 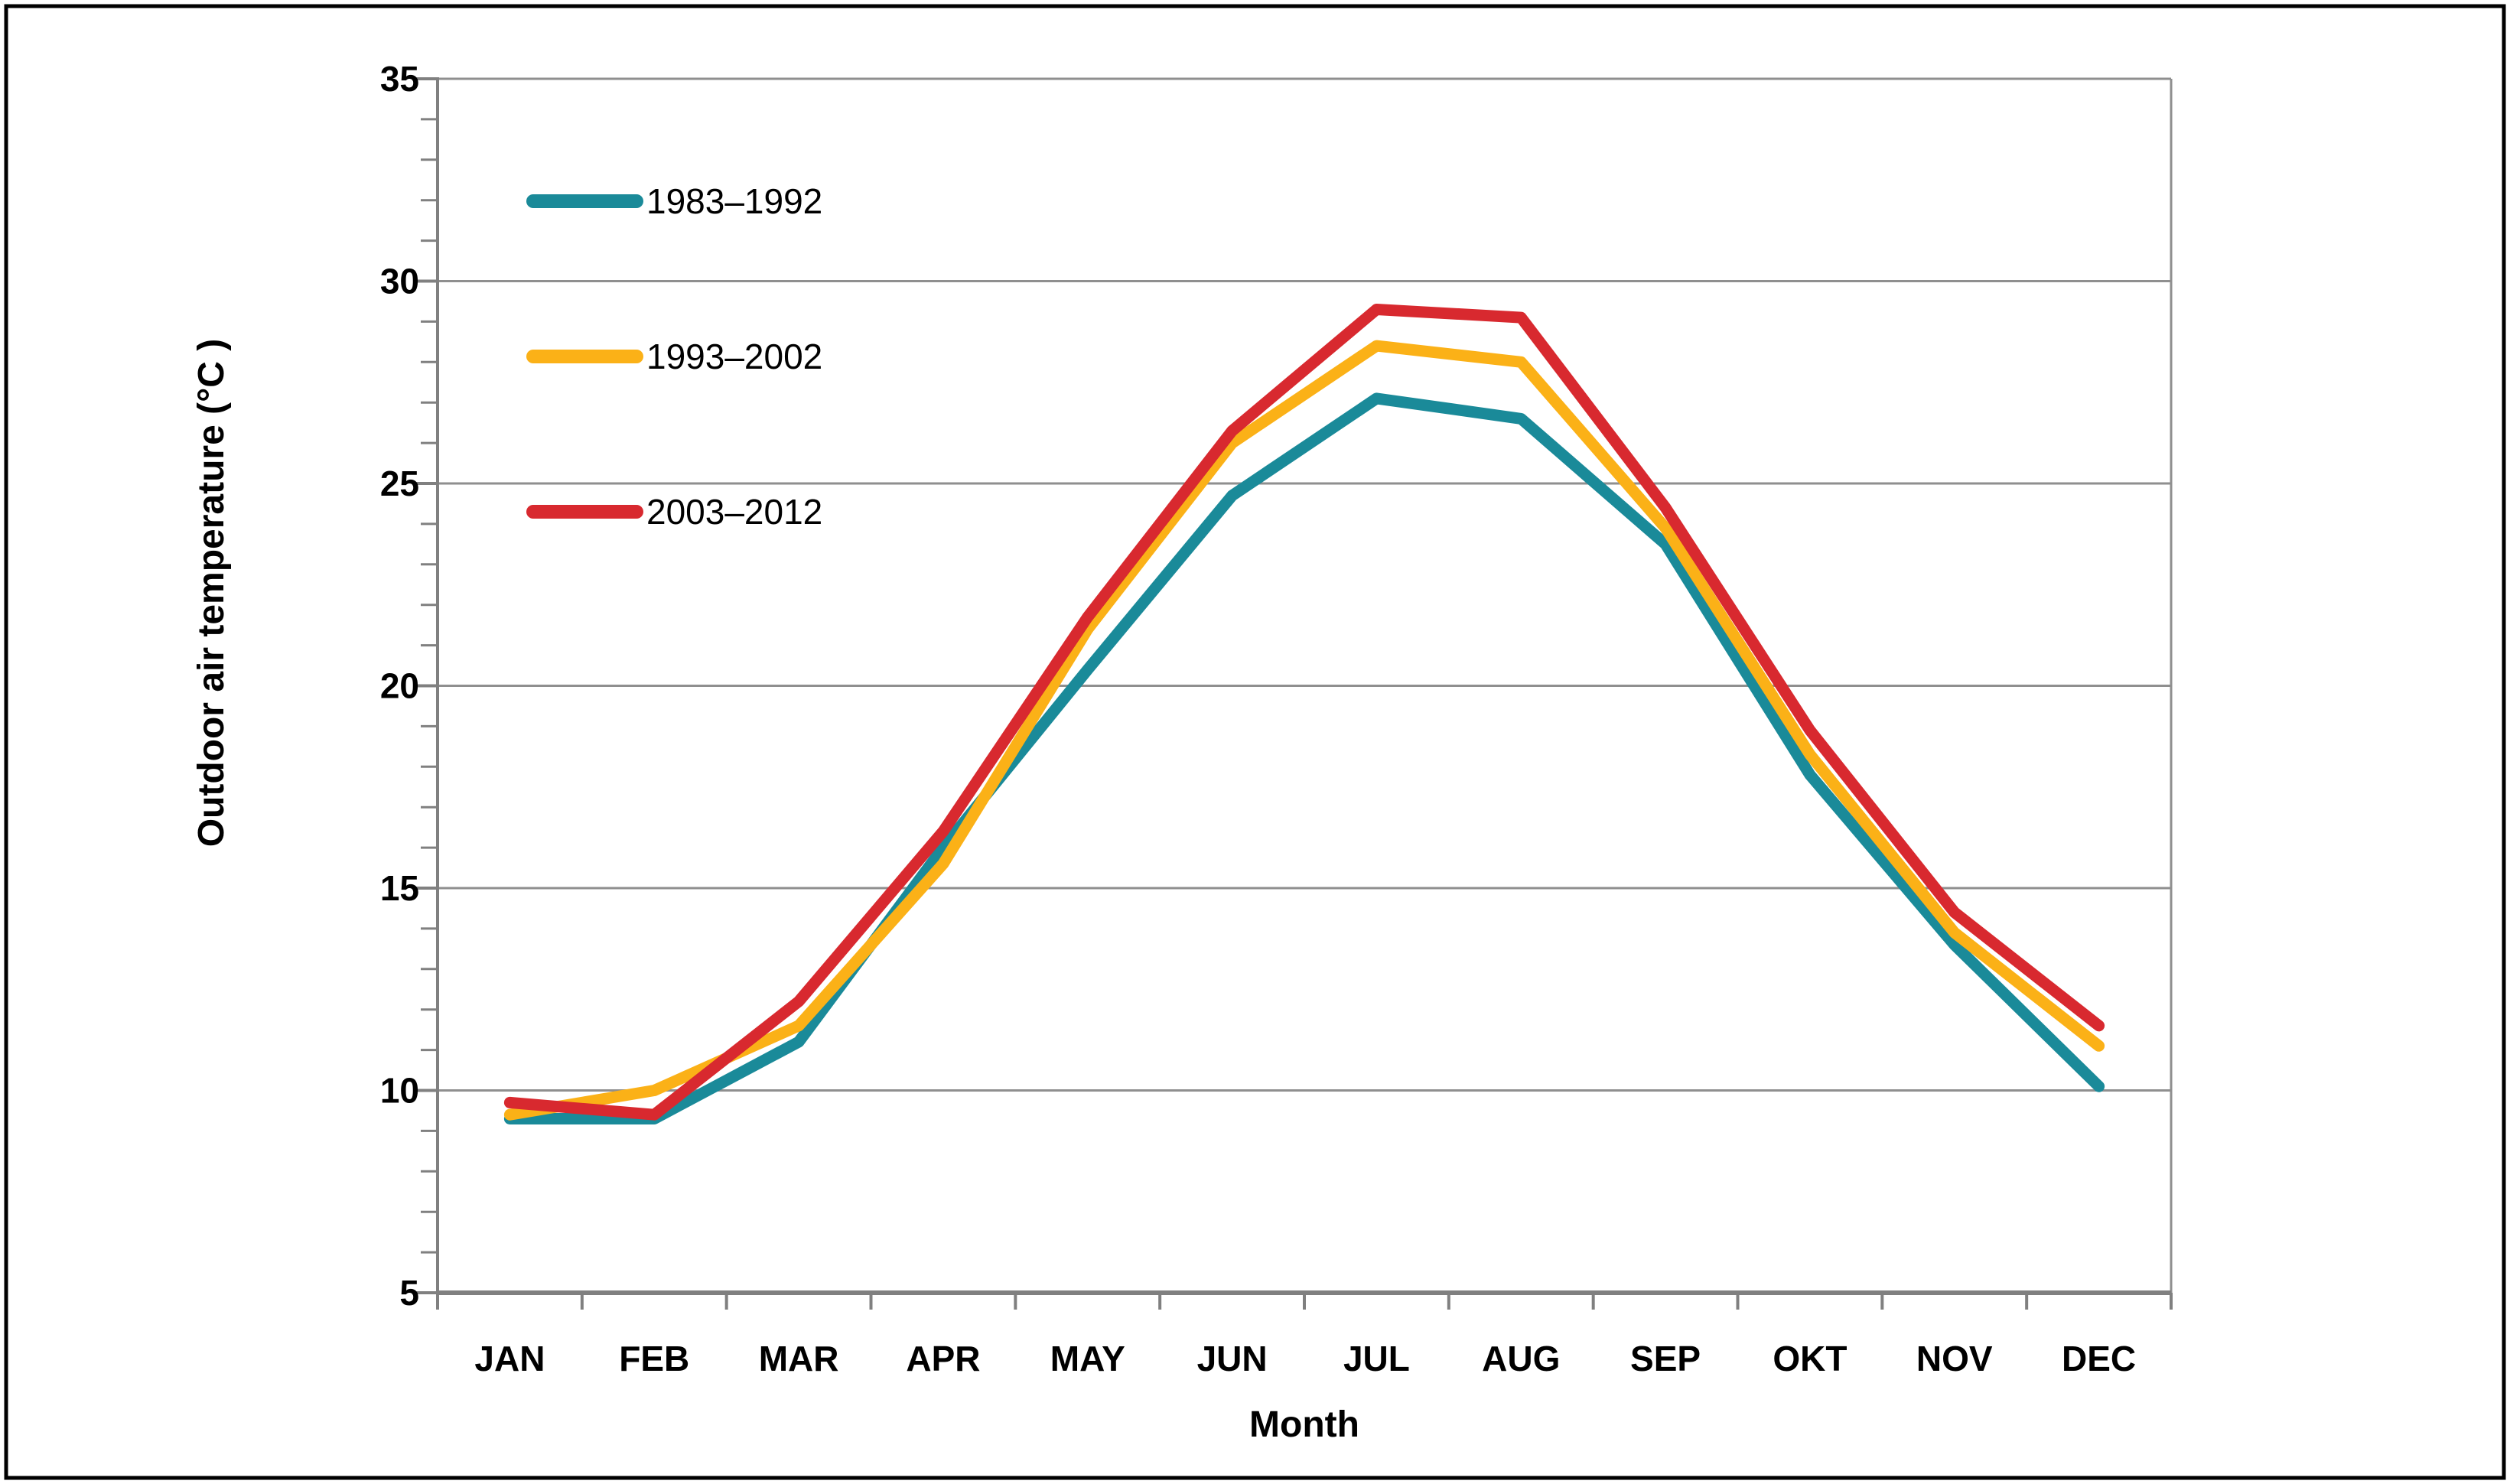 What do you see at coordinates (1087, 1358) in the screenshot?
I see `x-tick-label-may: MAY` at bounding box center [1087, 1358].